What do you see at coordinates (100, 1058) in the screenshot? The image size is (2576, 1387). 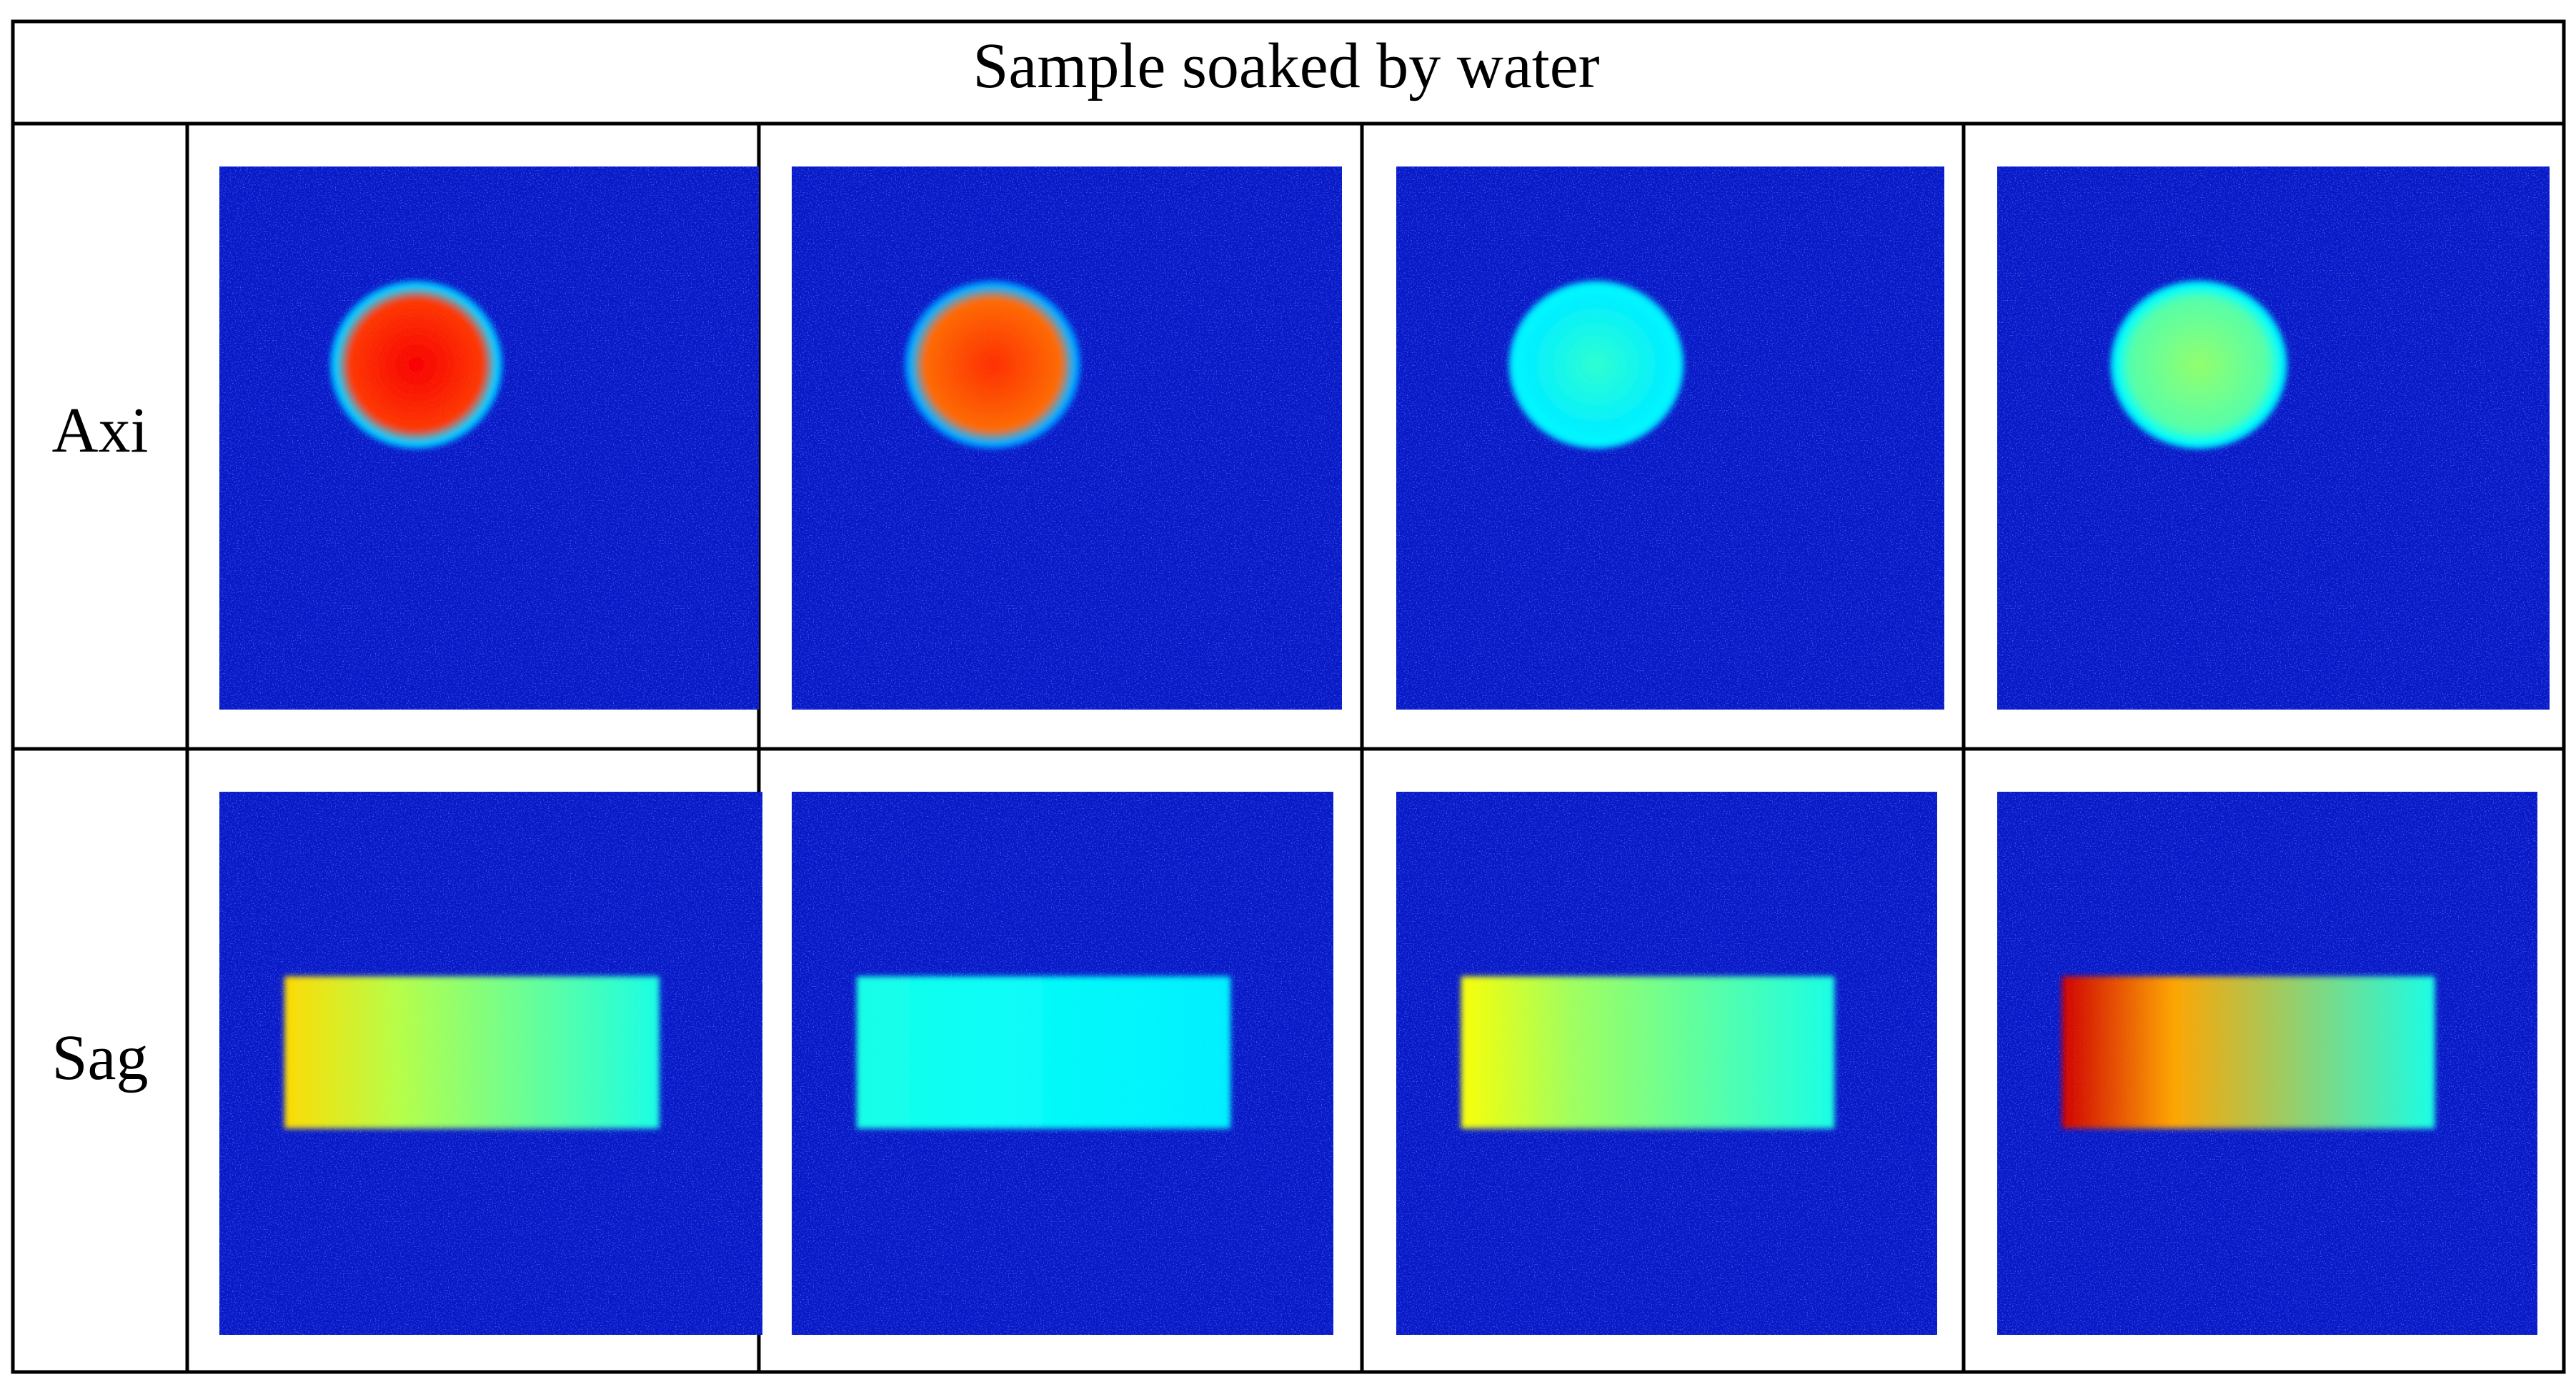 I see `row-label-sag: Sag` at bounding box center [100, 1058].